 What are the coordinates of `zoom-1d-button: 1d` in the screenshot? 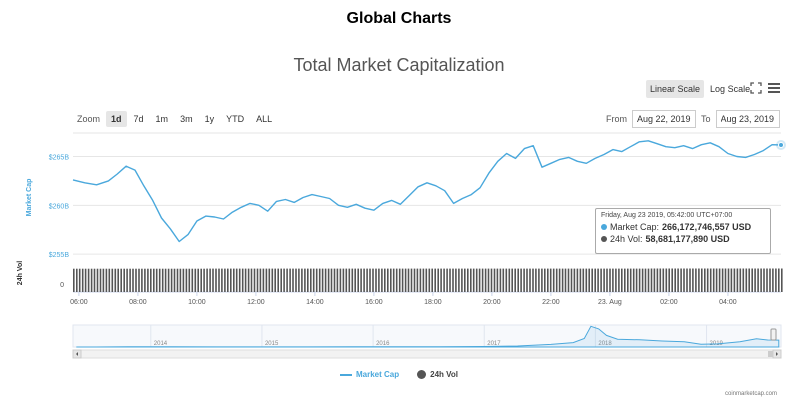 It's located at (116, 119).